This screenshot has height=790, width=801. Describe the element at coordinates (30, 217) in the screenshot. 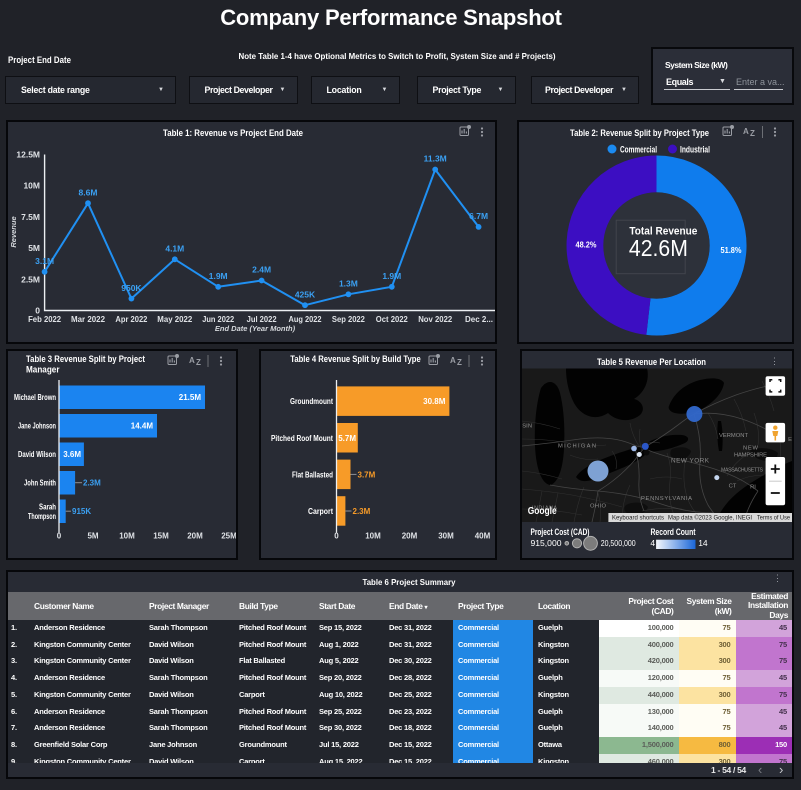

I see `svg-text: 7.5M` at that location.